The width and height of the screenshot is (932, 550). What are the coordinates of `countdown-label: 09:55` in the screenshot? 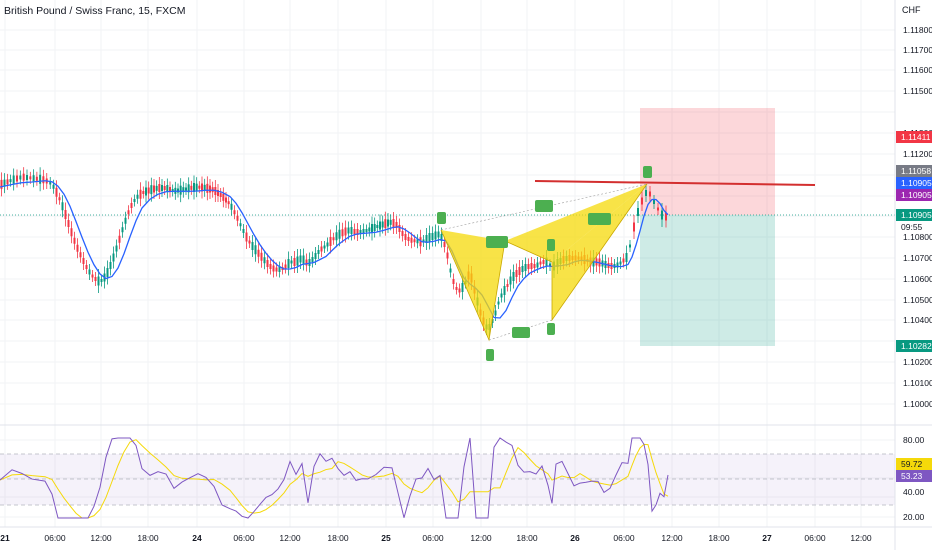 It's located at (912, 227).